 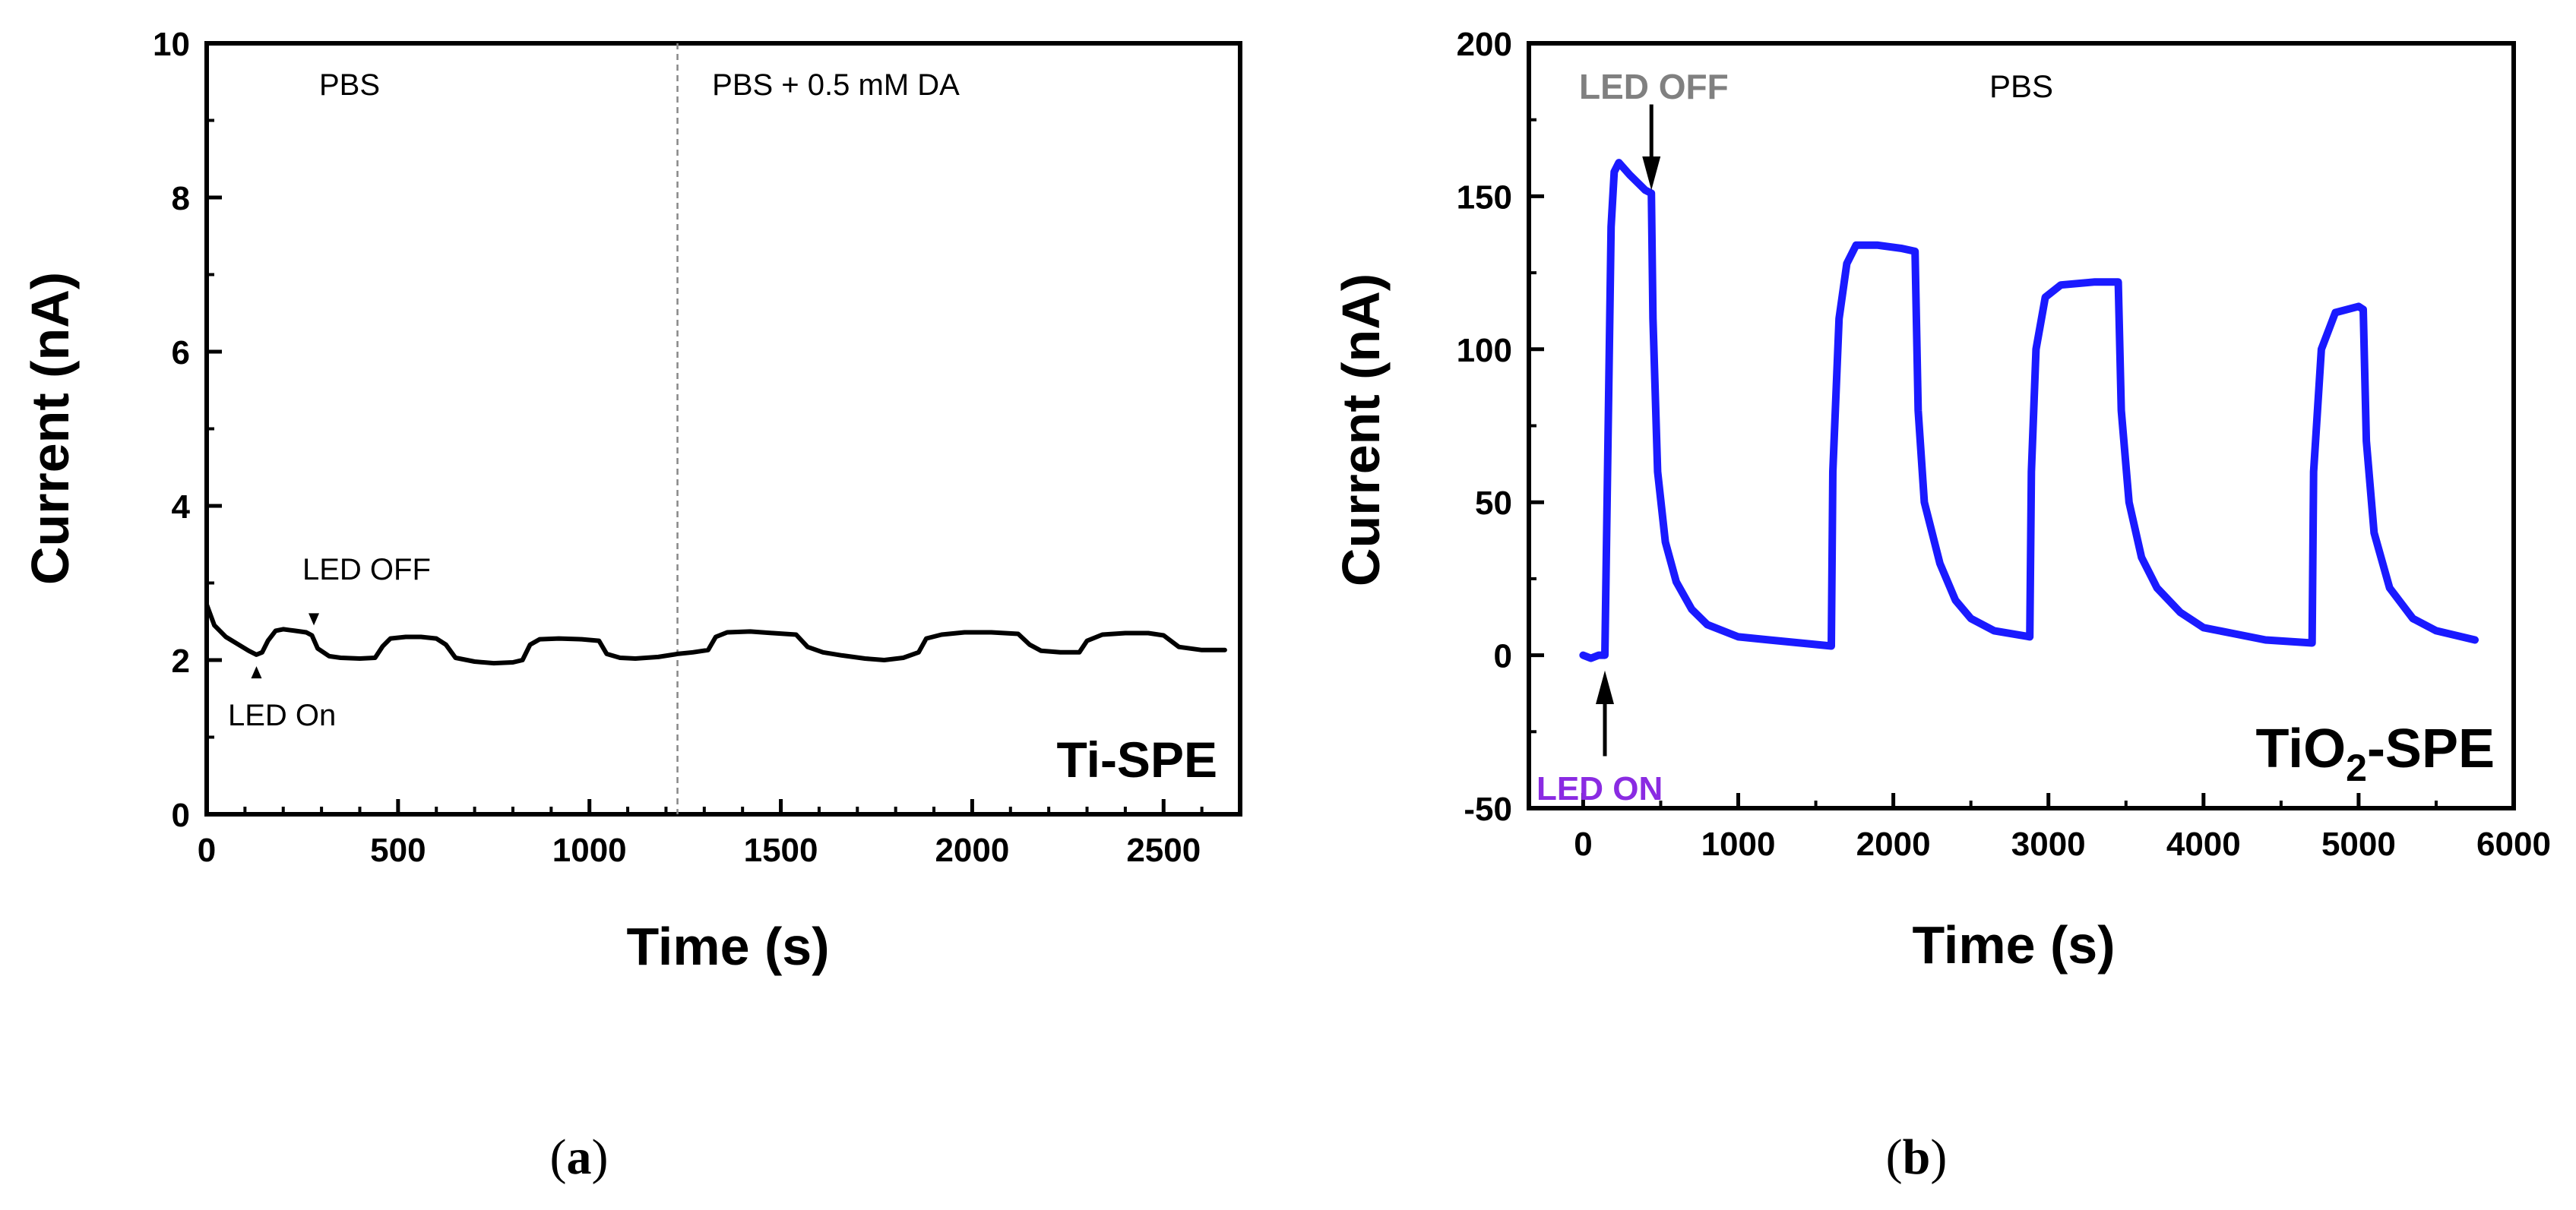 What do you see at coordinates (1938, 1157) in the screenshot?
I see `panel-label-b-close: )` at bounding box center [1938, 1157].